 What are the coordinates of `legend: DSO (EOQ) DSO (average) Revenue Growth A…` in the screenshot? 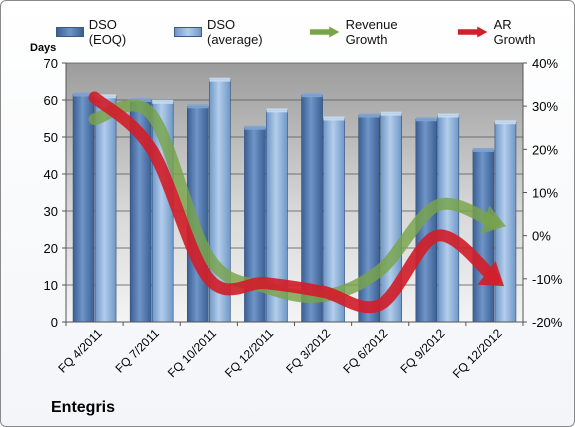 It's located at (315, 32).